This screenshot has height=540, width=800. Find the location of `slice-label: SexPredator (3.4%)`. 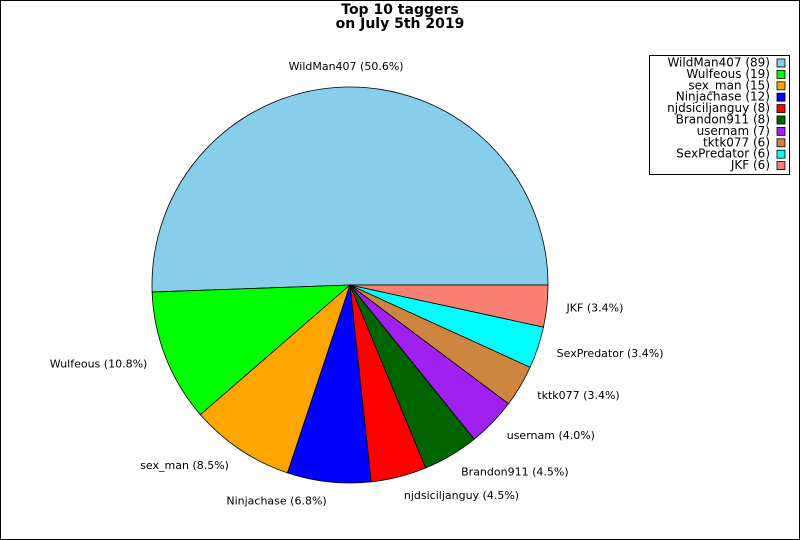

slice-label: SexPredator (3.4%) is located at coordinates (610, 353).